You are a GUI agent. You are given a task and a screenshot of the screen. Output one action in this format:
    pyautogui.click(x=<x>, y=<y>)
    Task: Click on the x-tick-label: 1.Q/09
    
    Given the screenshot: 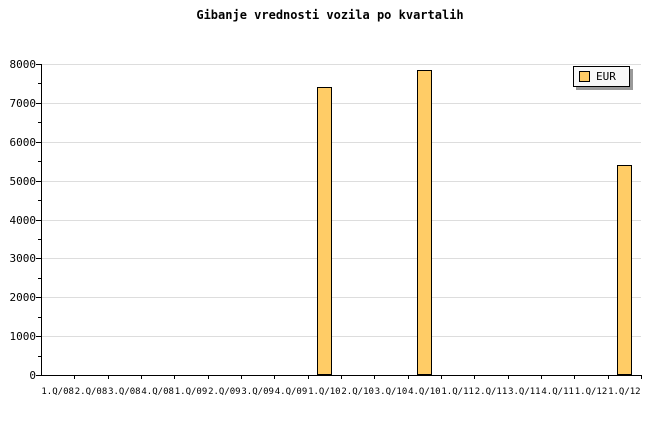 What is the action you would take?
    pyautogui.click(x=191, y=392)
    